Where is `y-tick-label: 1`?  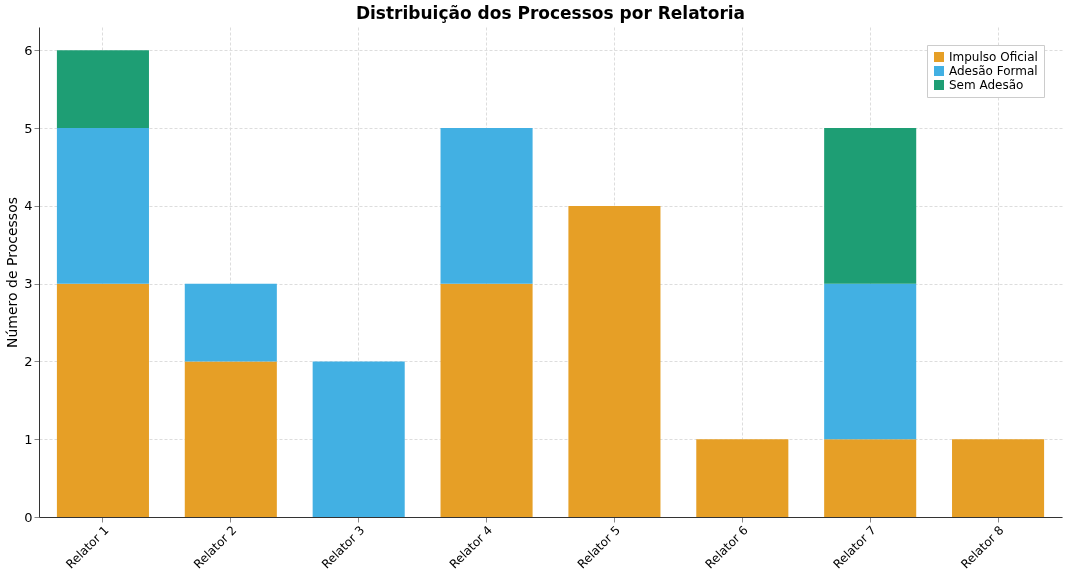
y-tick-label: 1 is located at coordinates (28, 439).